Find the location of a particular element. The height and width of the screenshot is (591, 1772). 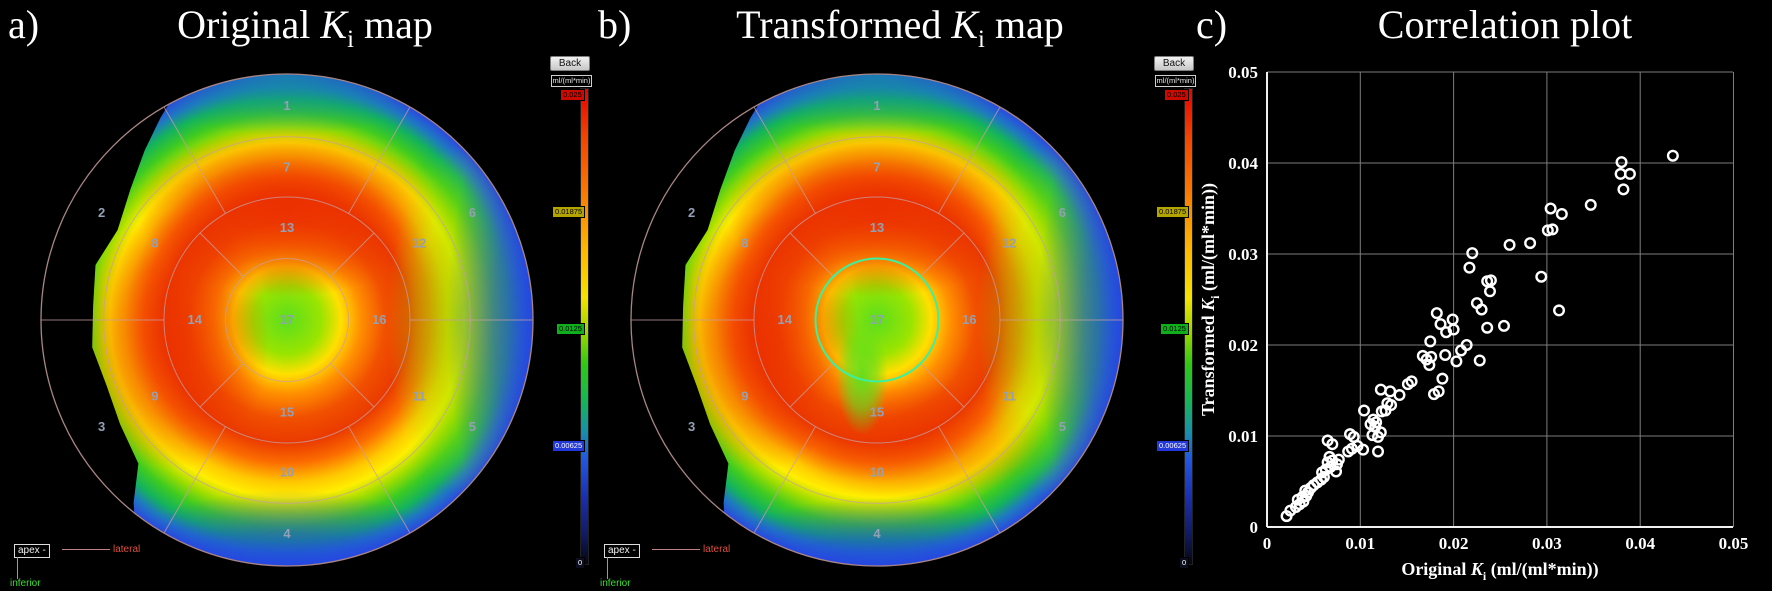

panel-a-title-sub: i is located at coordinates (350, 39).